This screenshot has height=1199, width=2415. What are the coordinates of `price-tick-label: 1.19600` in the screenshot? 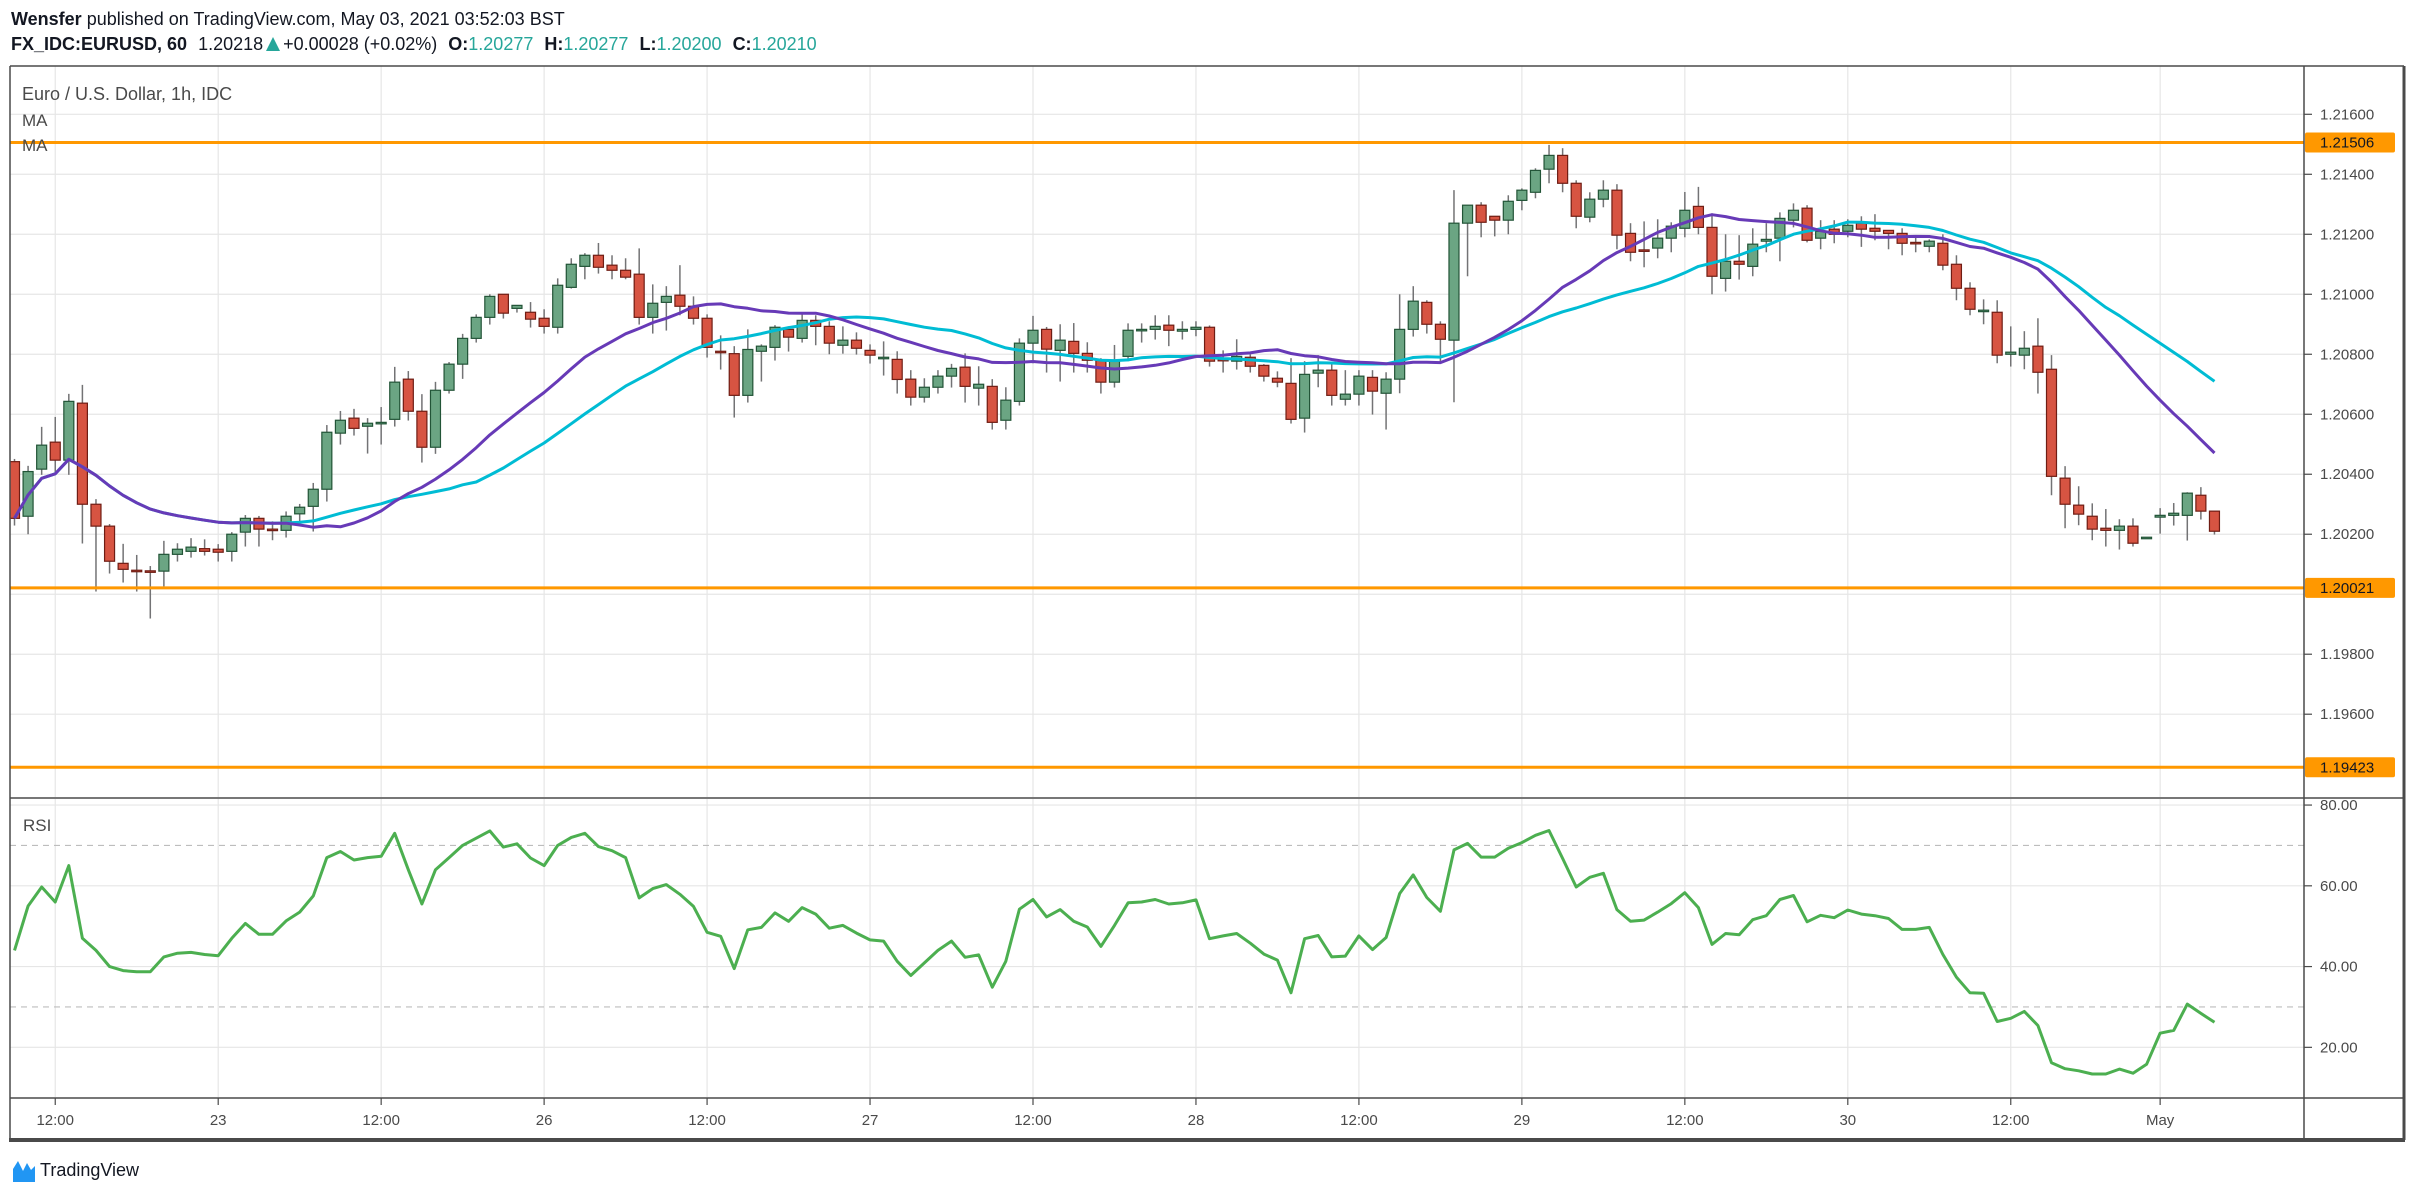 It's located at (2347, 714).